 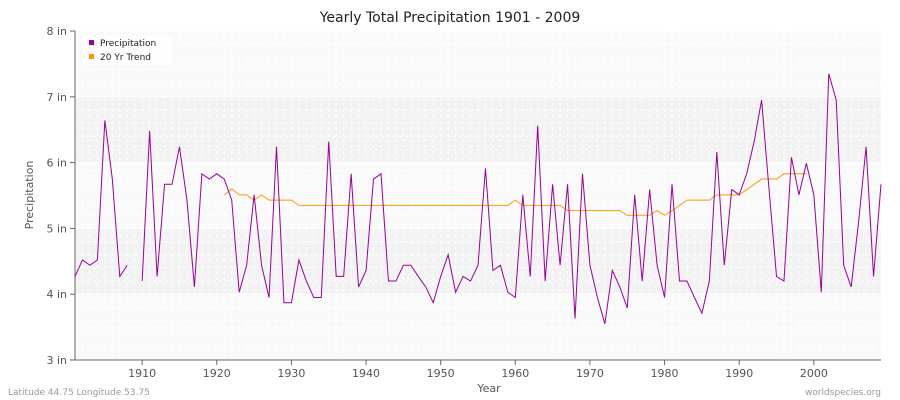 I want to click on y-tick-label: 5 in, so click(x=56, y=228).